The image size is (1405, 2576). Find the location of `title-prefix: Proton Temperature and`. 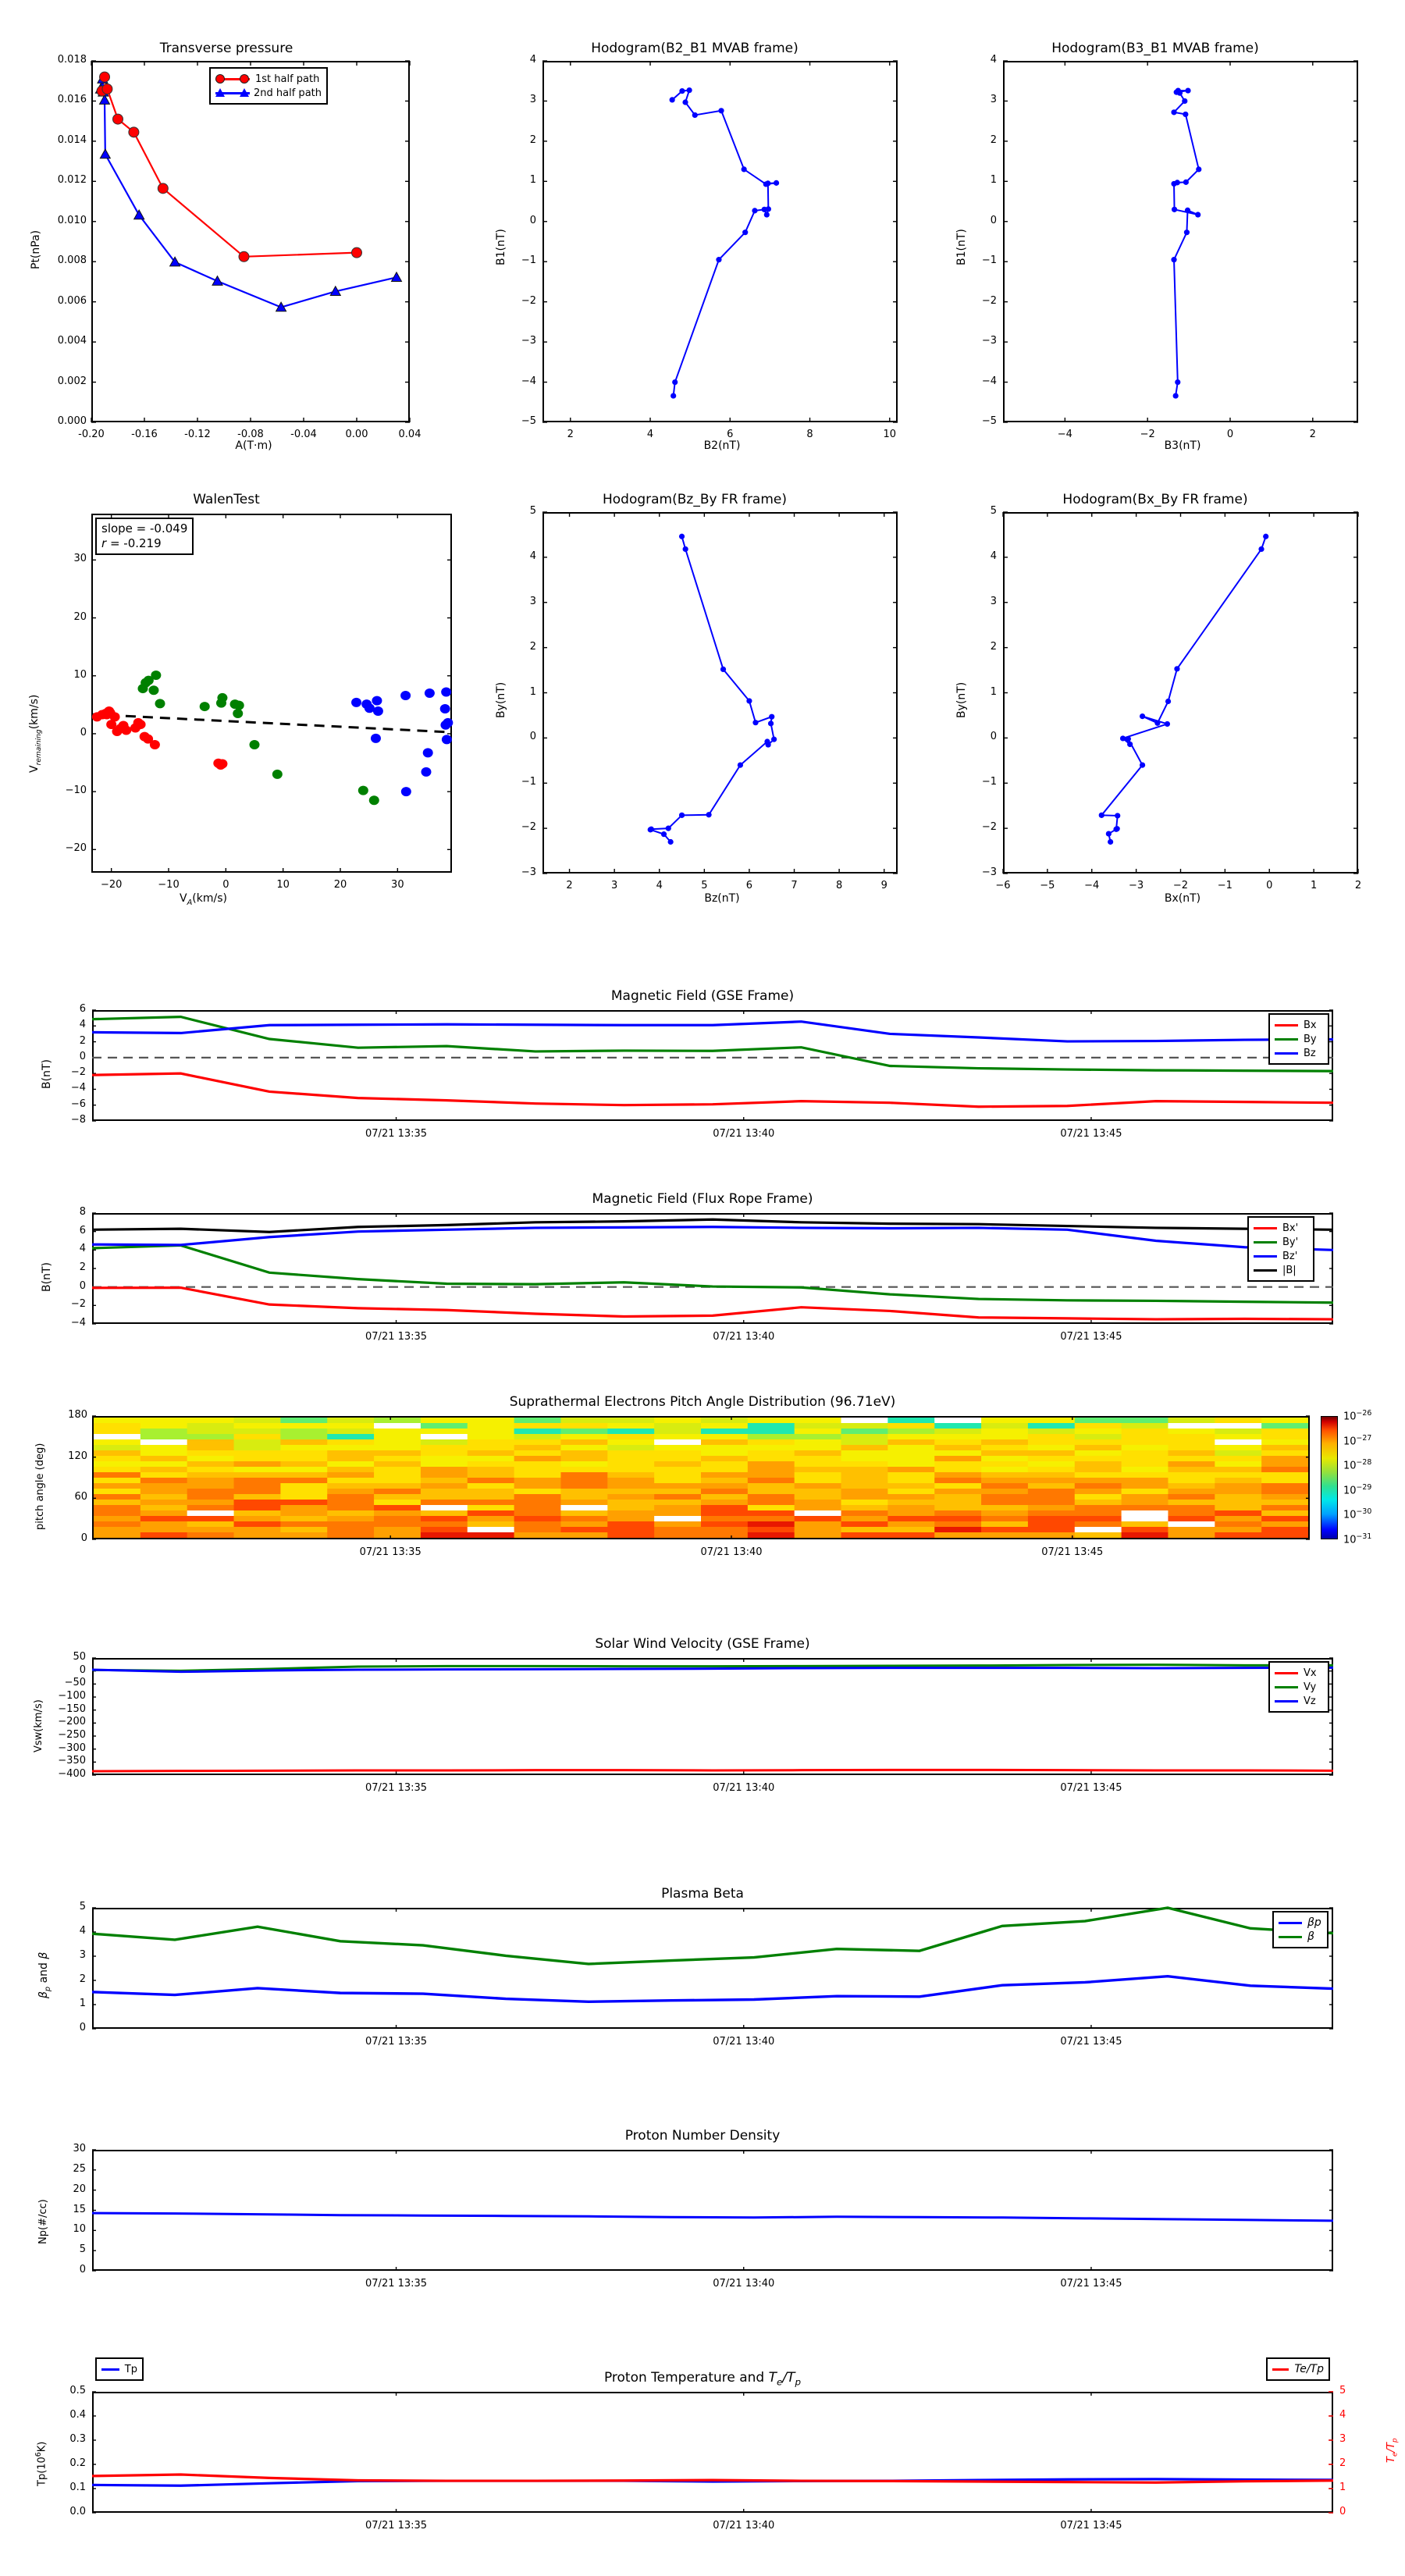

title-prefix: Proton Temperature and is located at coordinates (686, 2378).